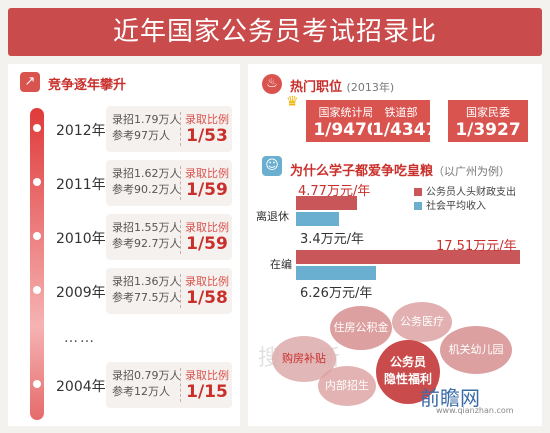  What do you see at coordinates (37, 264) in the screenshot?
I see `timeline-bar` at bounding box center [37, 264].